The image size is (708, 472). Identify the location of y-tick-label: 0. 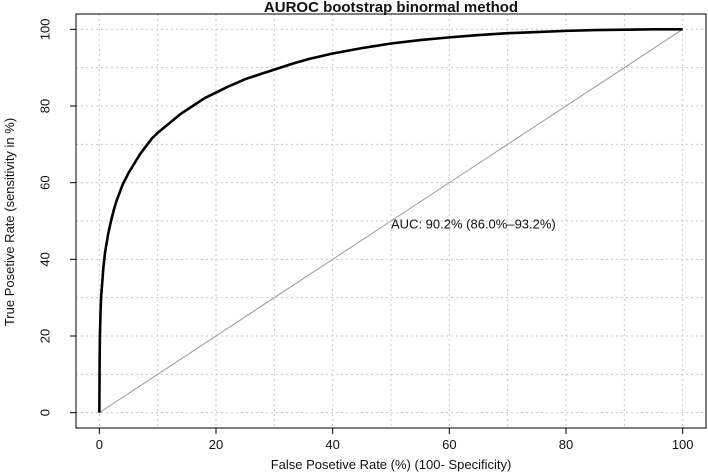
(44, 412).